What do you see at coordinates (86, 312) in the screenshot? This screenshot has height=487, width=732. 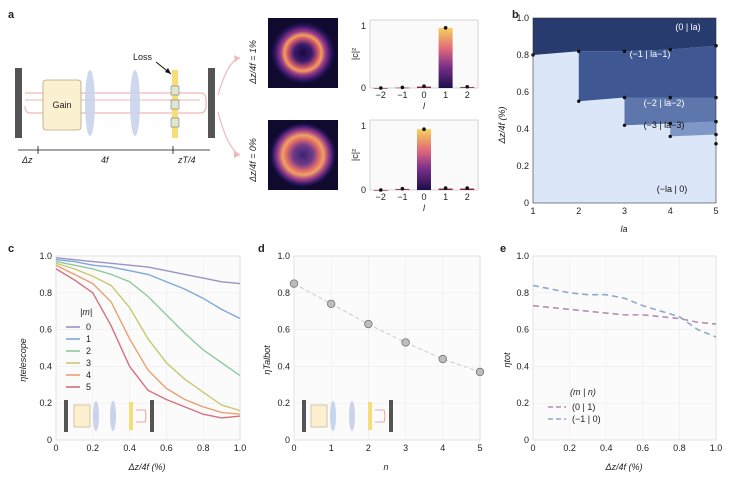 I see `panel-c-legend-title: |m|` at bounding box center [86, 312].